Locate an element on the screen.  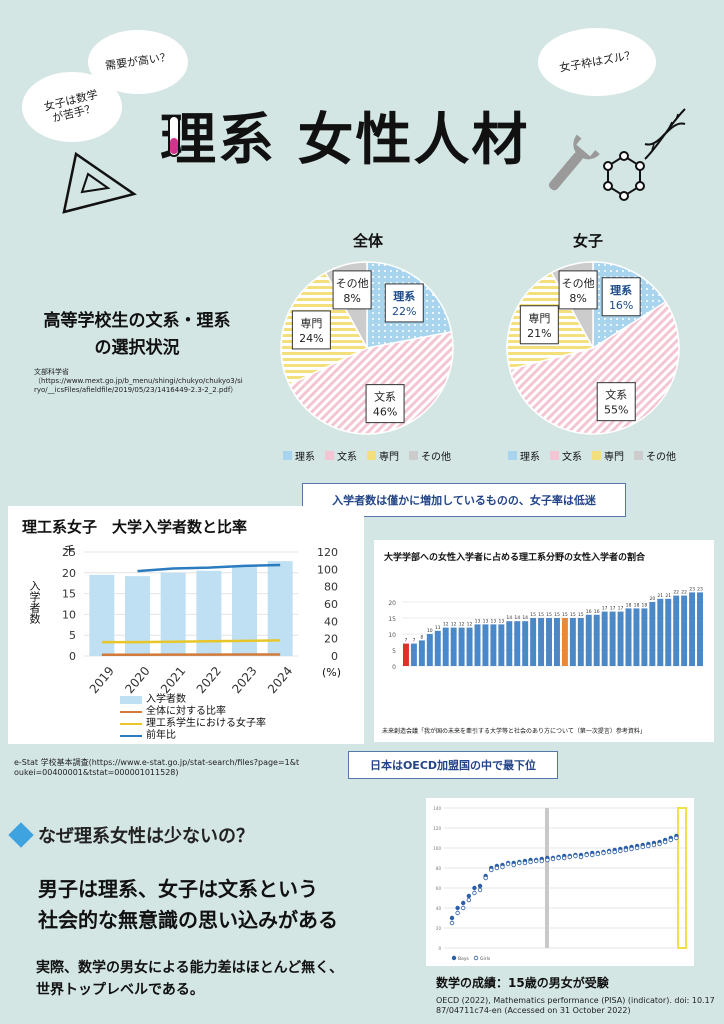
bar-2022 is located at coordinates (209, 613).